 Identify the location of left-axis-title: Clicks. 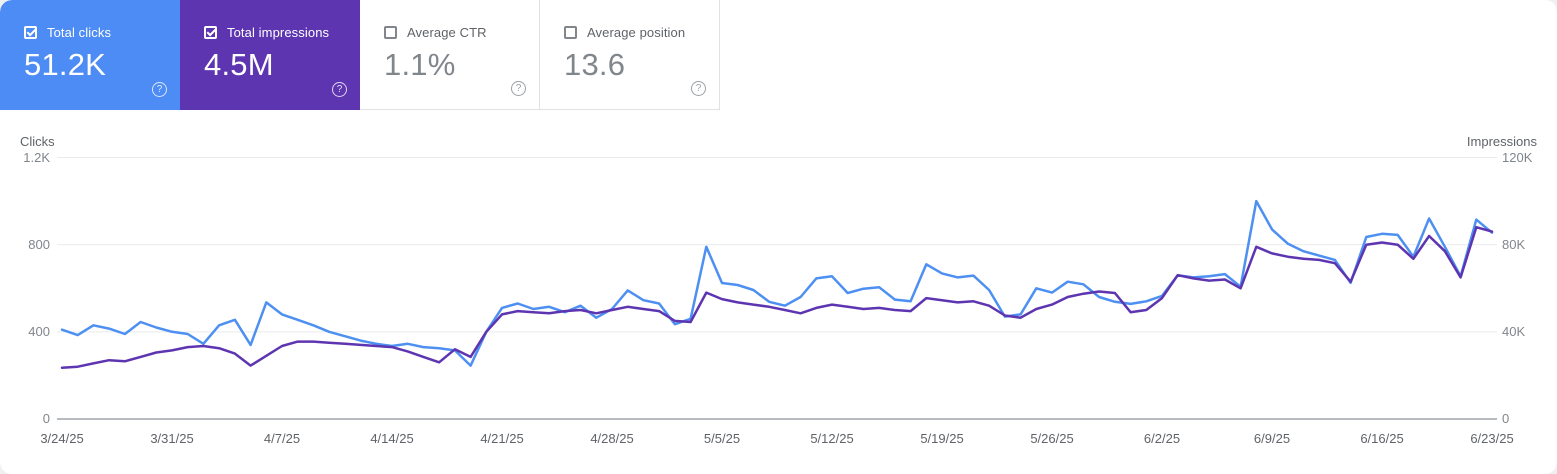
(37, 141).